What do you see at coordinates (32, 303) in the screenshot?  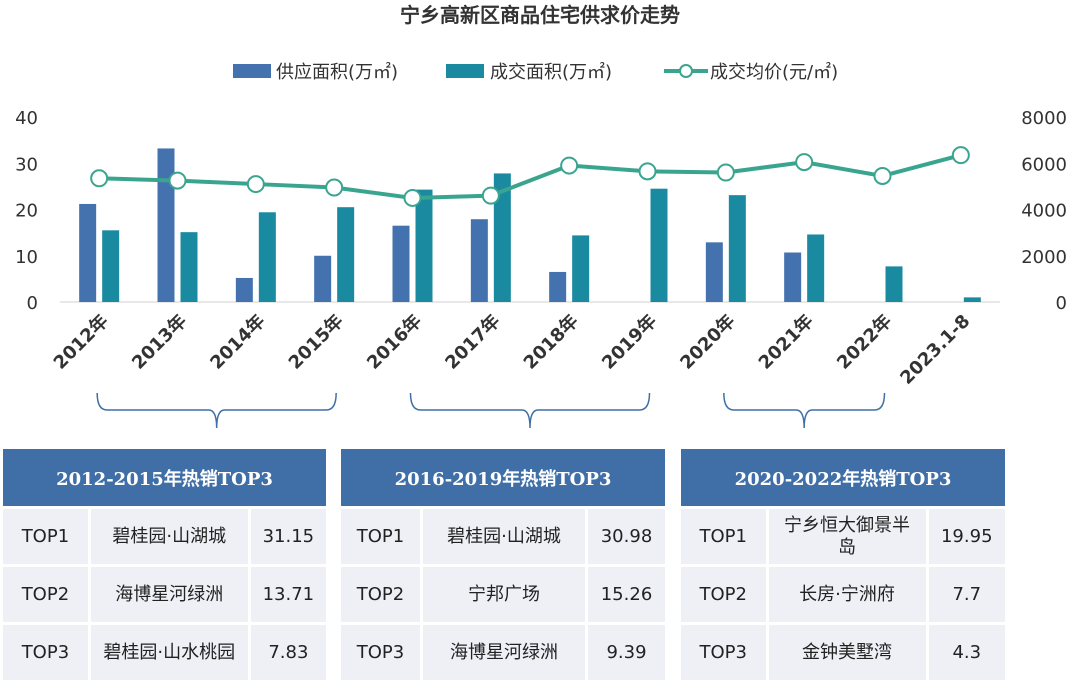 I see `y-left-tick-label: 0` at bounding box center [32, 303].